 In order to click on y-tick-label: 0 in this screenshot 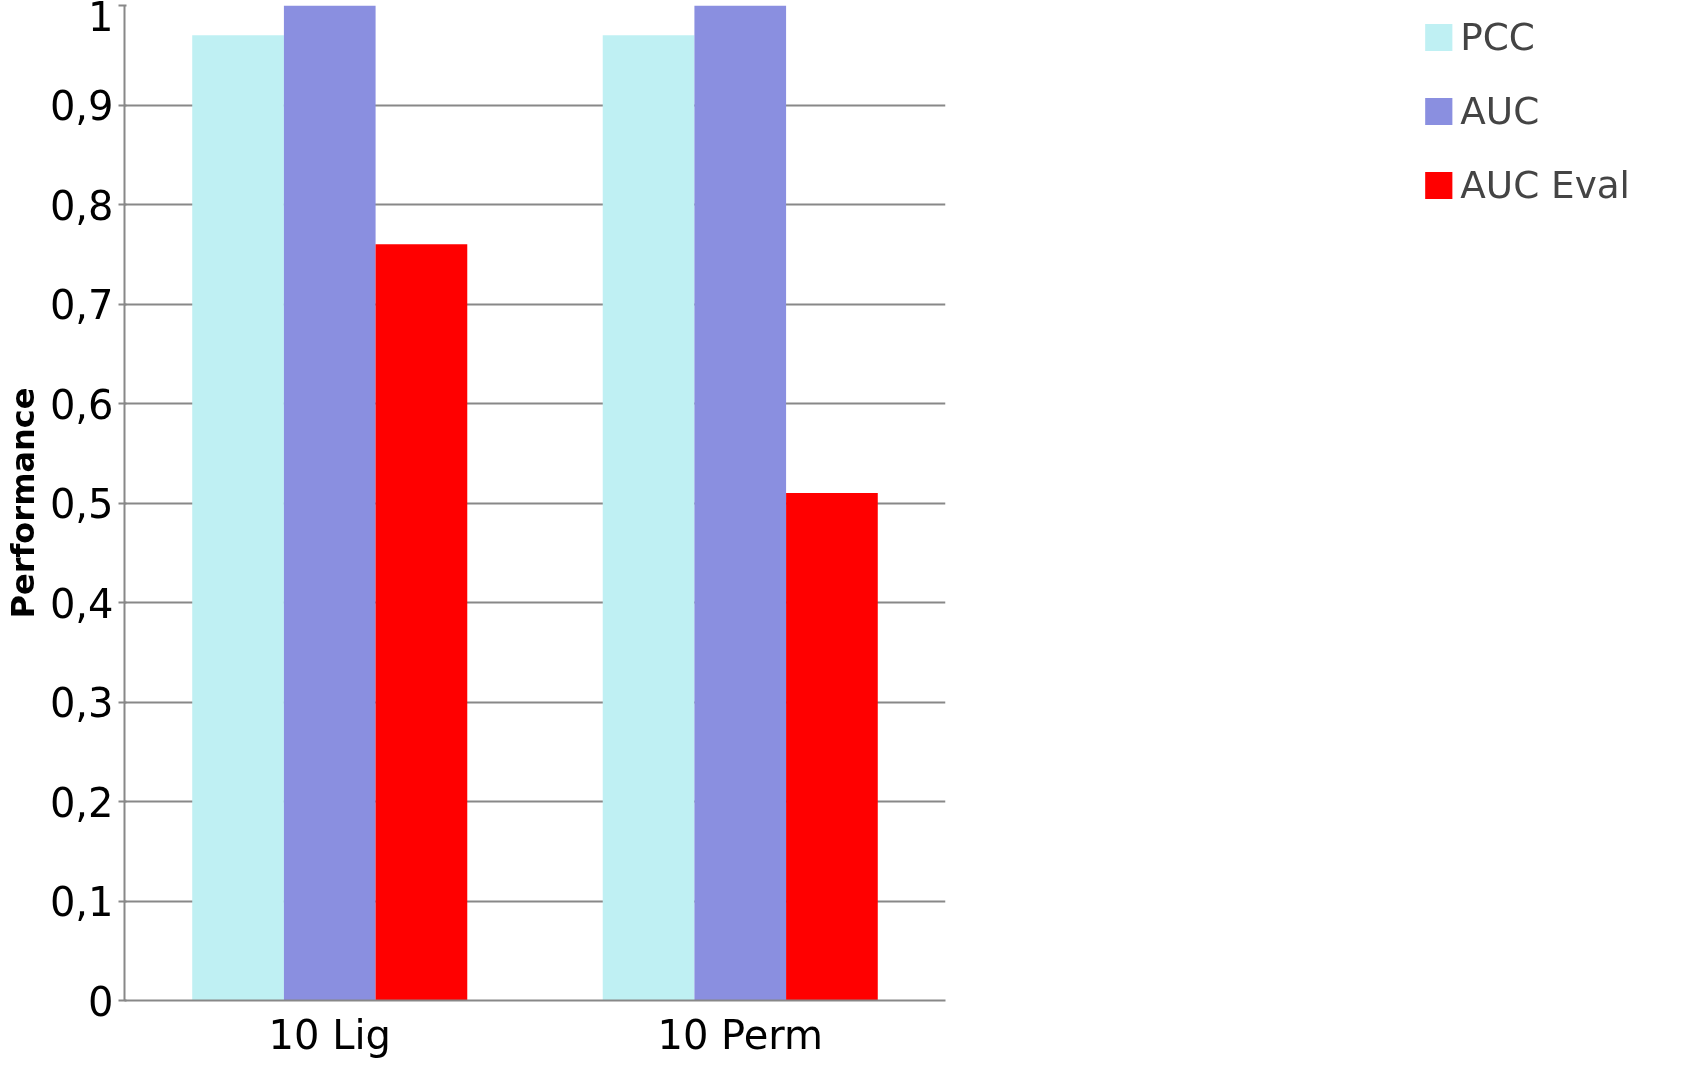, I will do `click(101, 1001)`.